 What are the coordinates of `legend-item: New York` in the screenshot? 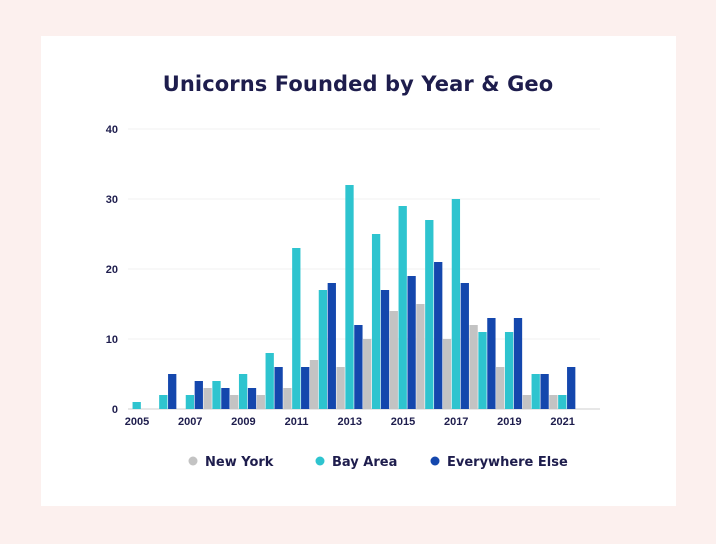 It's located at (231, 462).